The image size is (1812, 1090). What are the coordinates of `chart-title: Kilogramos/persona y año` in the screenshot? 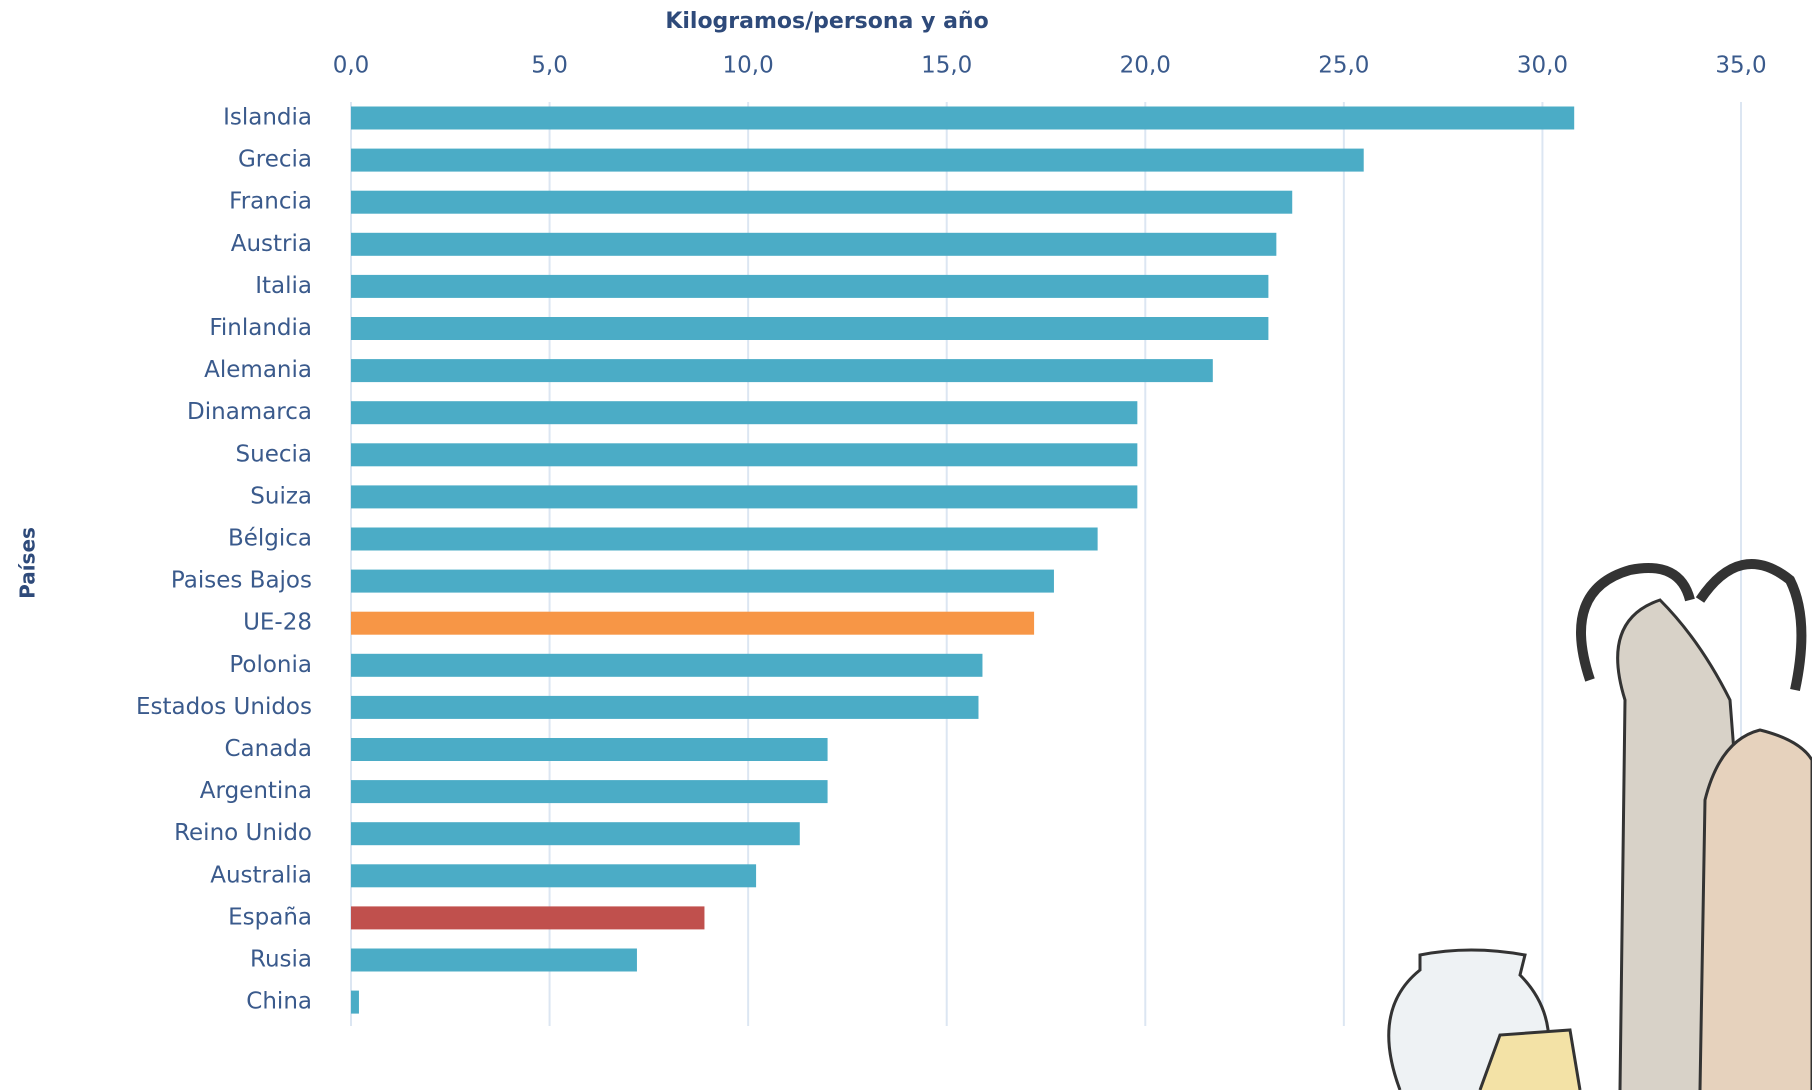 It's located at (826, 21).